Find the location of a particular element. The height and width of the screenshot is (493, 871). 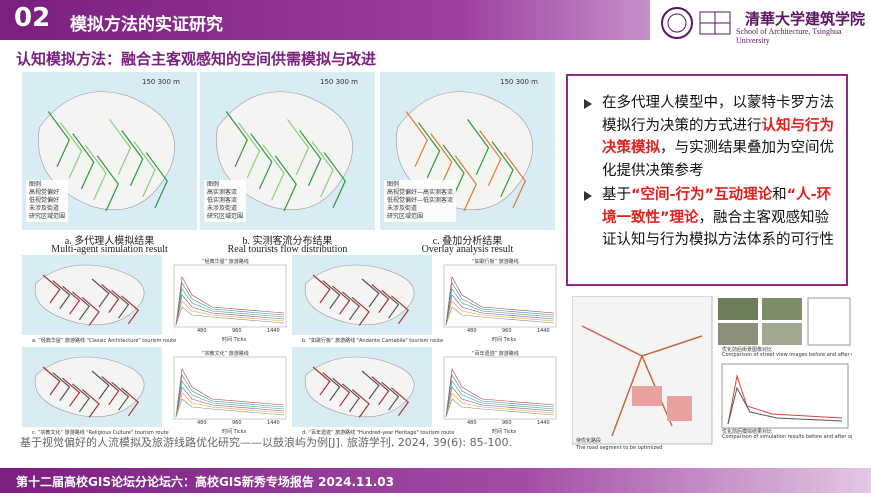

map-legend: 图例 高视觉偏好—高实测客流 低视觉偏好—低实测客流 未涉及街道 研究区域范围 is located at coordinates (420, 201).